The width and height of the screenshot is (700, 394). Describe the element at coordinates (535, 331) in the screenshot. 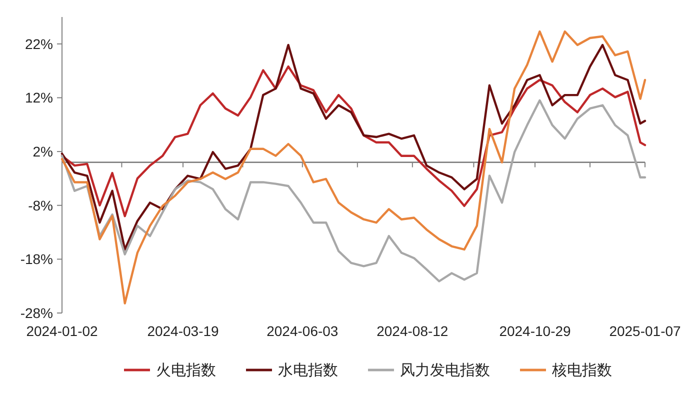

I see `x-tick-label: 2024-10-29` at that location.